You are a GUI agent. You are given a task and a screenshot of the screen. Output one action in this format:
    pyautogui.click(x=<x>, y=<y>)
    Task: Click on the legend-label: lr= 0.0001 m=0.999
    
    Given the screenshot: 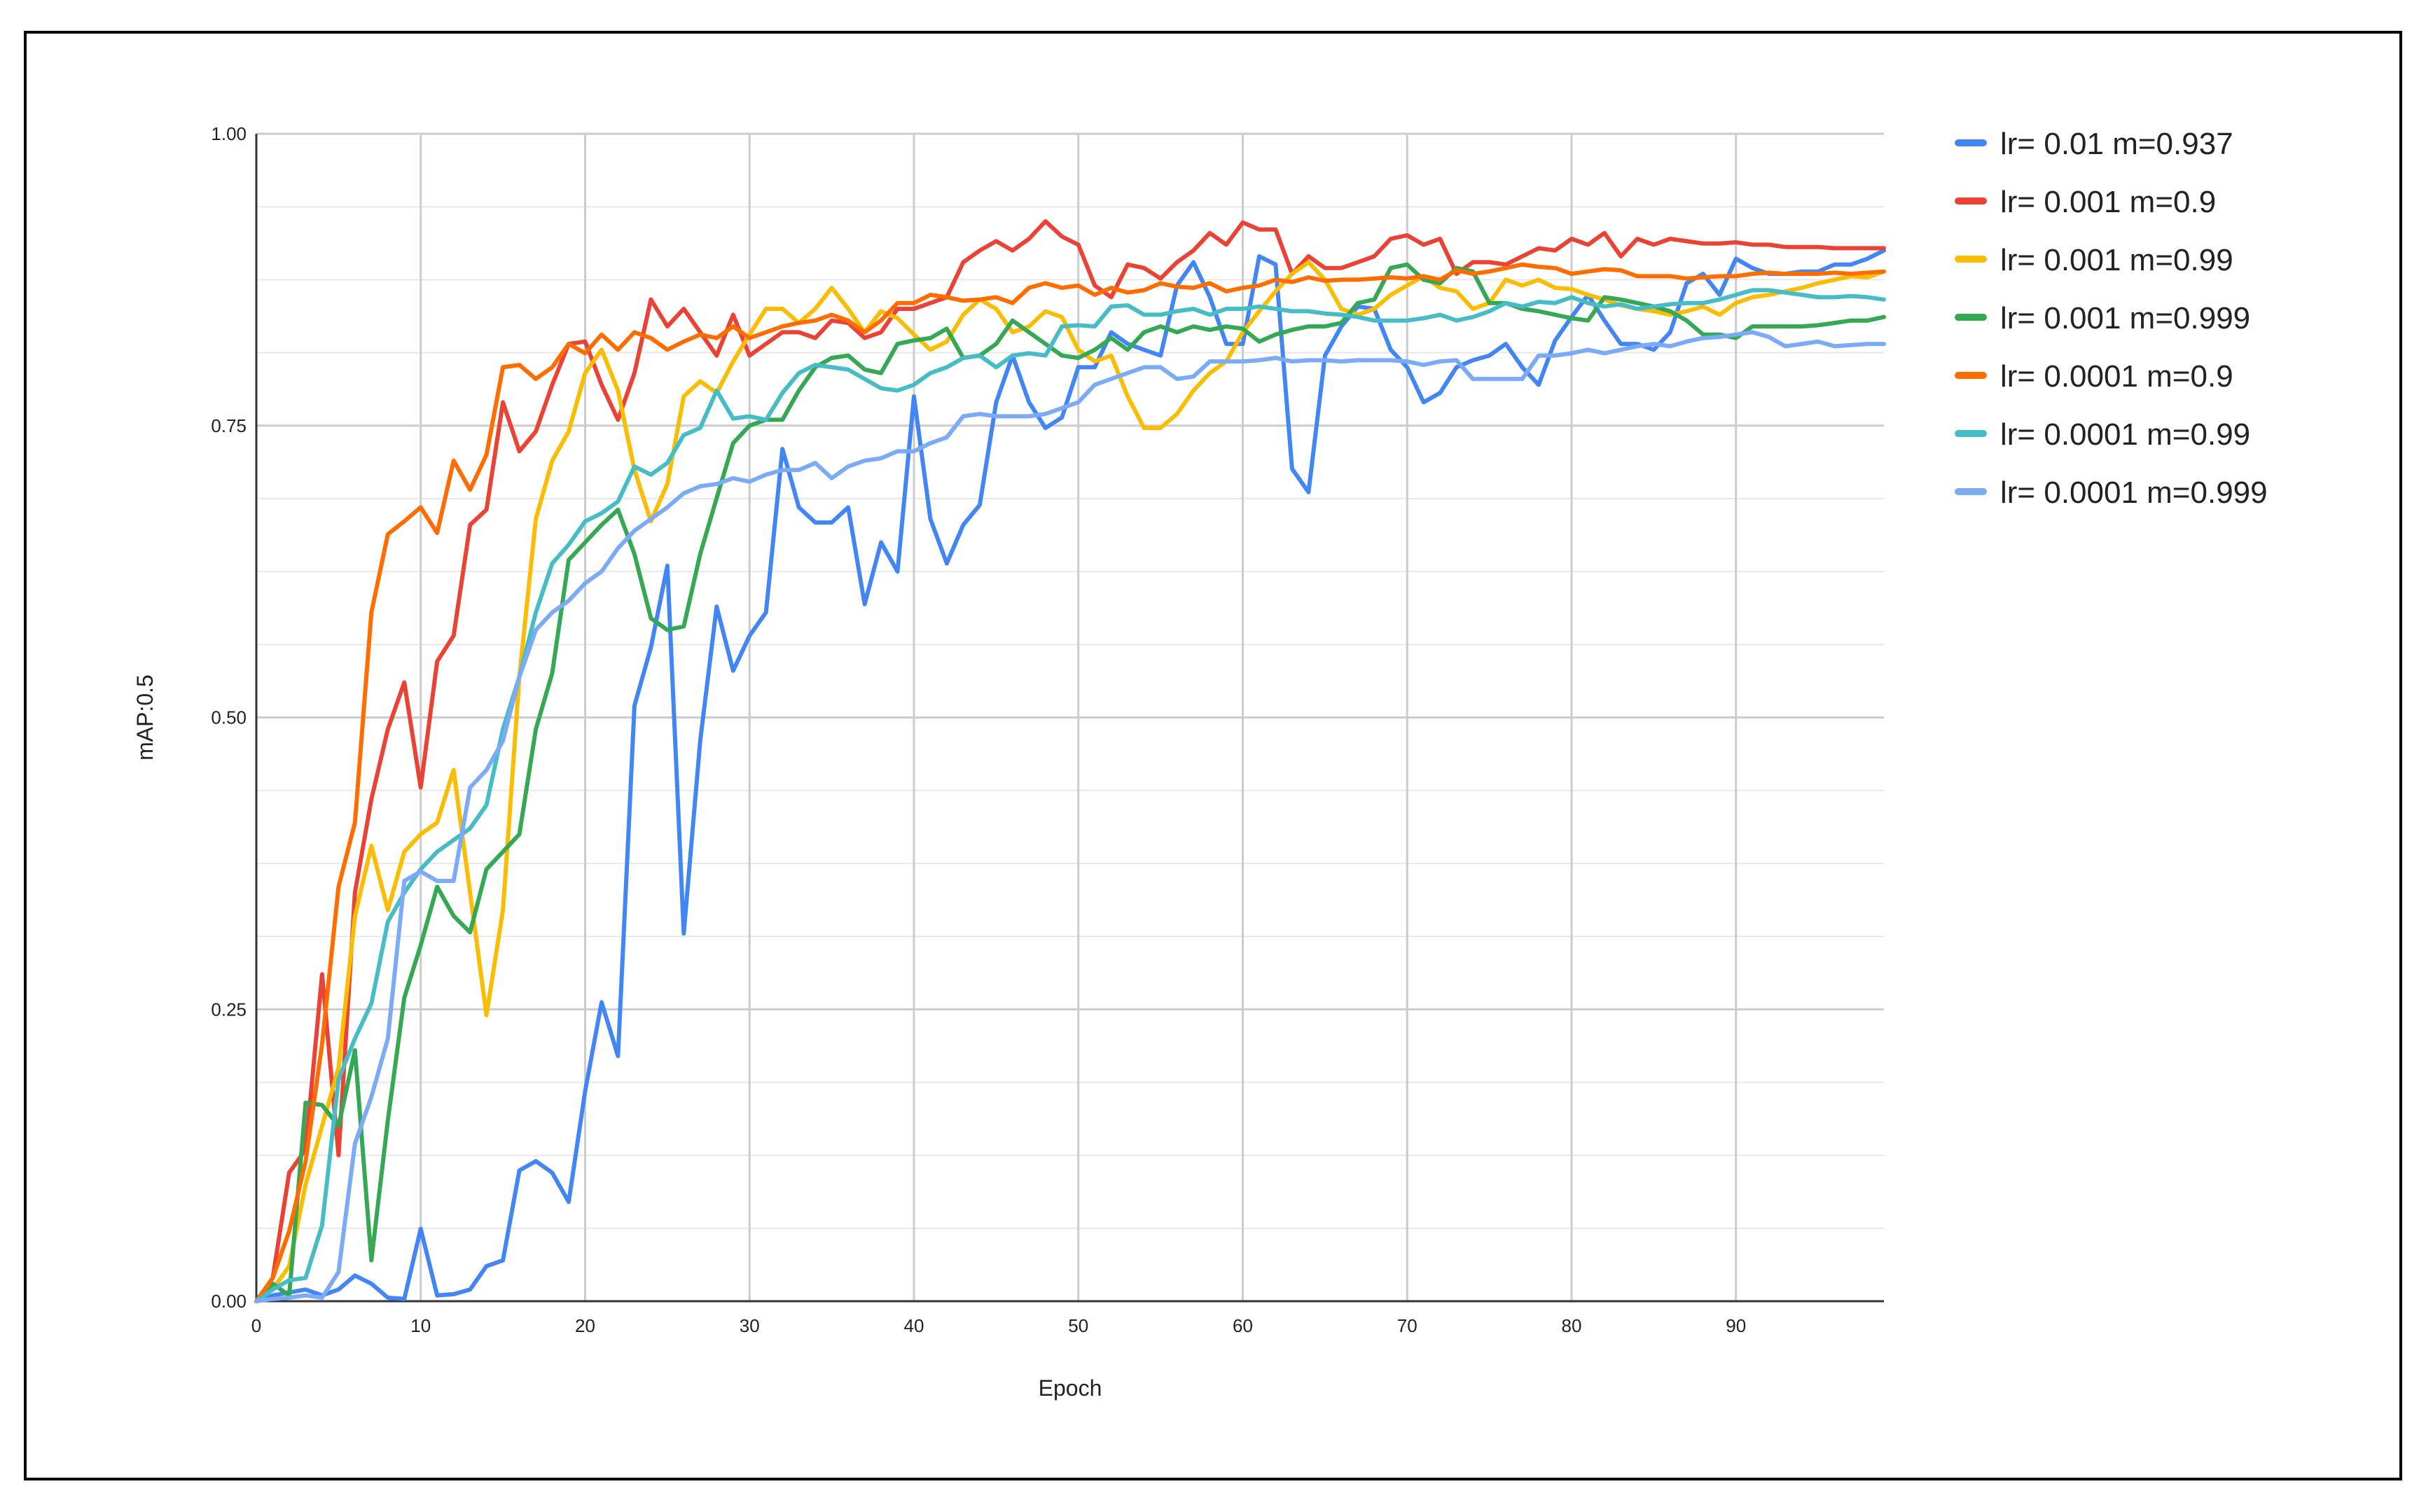 What is the action you would take?
    pyautogui.click(x=2134, y=493)
    